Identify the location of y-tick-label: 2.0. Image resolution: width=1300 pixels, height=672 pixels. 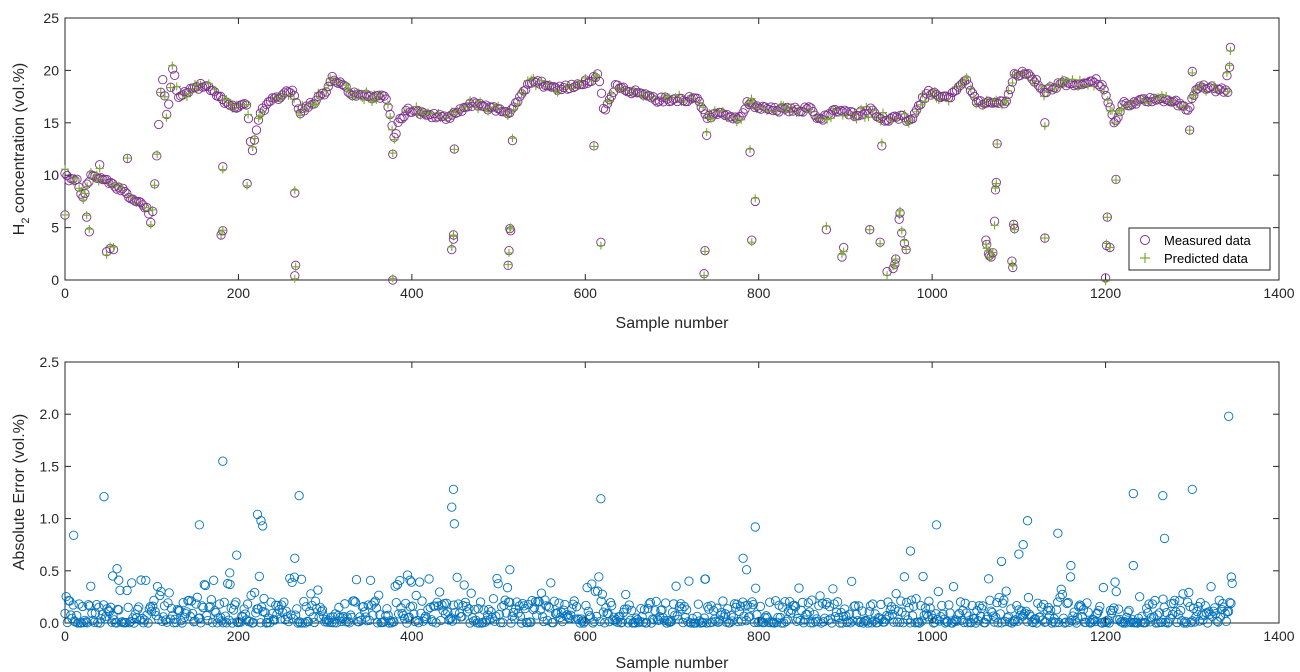
(50, 414).